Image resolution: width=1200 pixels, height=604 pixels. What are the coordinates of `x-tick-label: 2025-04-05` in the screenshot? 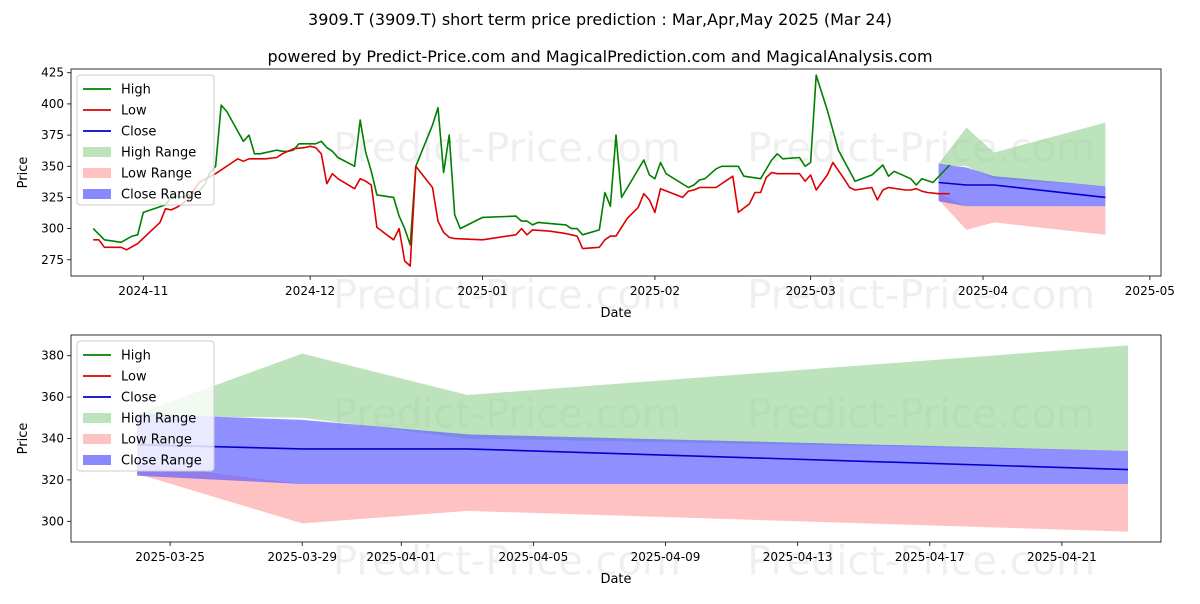 It's located at (534, 557).